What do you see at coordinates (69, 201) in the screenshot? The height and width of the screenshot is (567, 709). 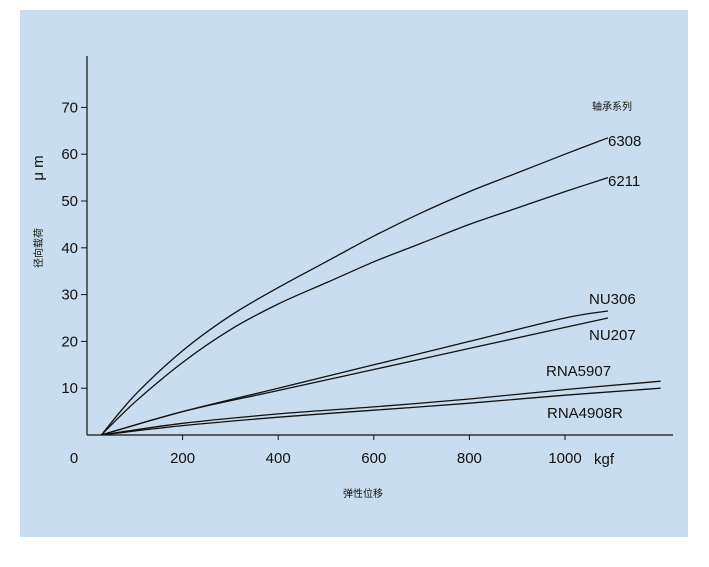 I see `y-tick-label: 50` at bounding box center [69, 201].